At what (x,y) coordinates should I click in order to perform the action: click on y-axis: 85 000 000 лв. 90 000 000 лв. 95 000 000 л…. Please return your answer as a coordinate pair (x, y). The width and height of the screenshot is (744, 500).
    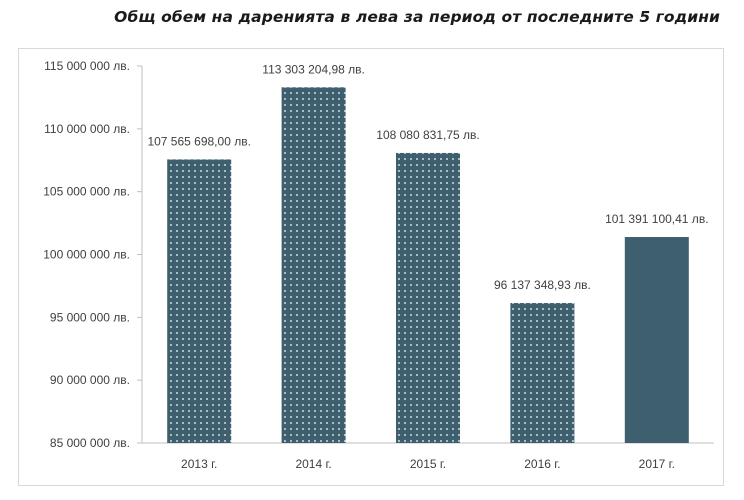
    Looking at the image, I should click on (93, 254).